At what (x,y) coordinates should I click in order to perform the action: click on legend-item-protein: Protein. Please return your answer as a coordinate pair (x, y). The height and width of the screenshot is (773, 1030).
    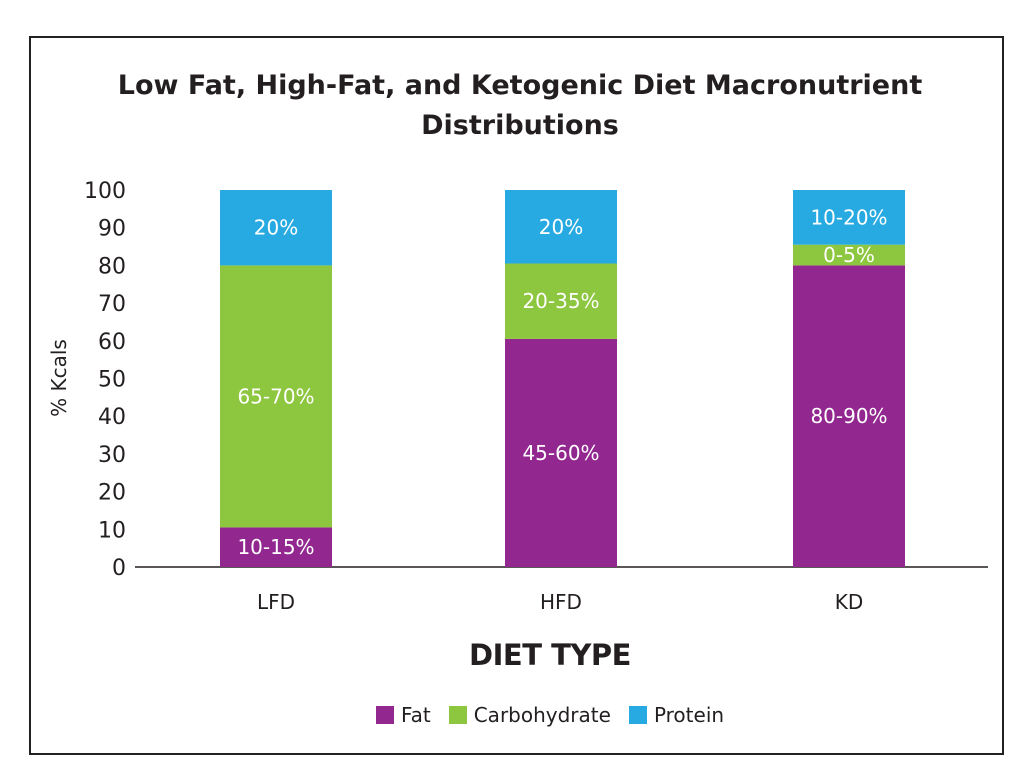
    Looking at the image, I should click on (676, 715).